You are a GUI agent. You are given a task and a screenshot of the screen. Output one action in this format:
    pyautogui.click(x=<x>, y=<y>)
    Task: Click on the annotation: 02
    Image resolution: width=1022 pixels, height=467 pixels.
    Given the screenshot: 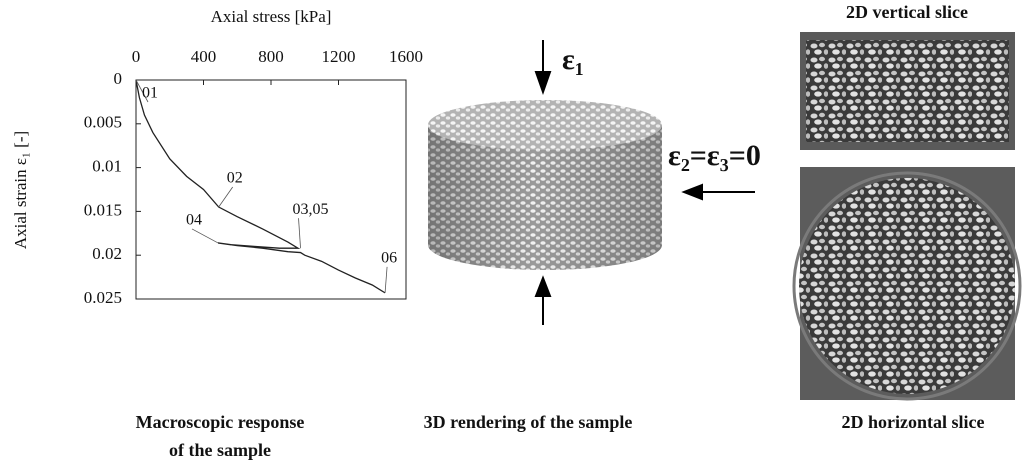 What is the action you would take?
    pyautogui.click(x=235, y=178)
    